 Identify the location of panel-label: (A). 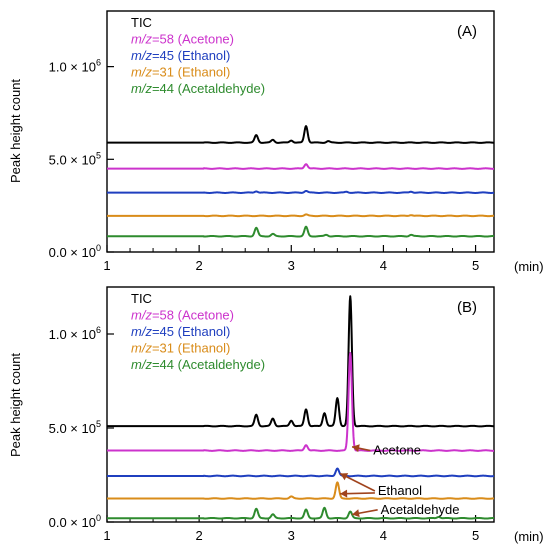
(467, 31).